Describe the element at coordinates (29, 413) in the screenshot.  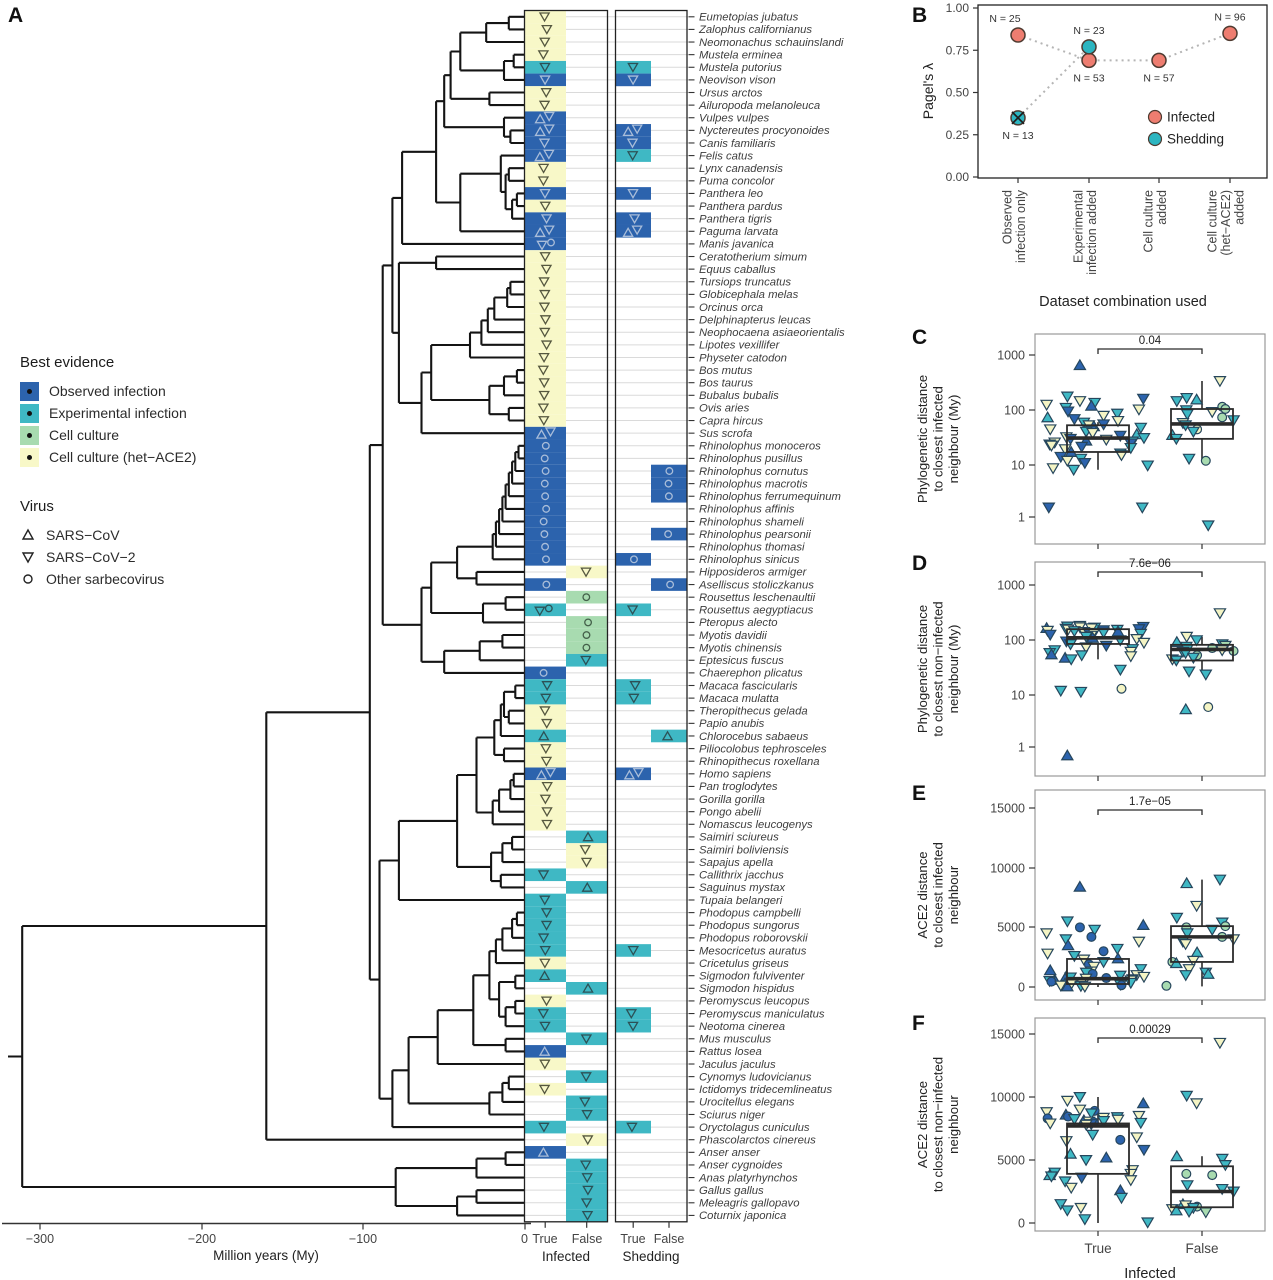
I see `experimental-infection-swatch-icon` at that location.